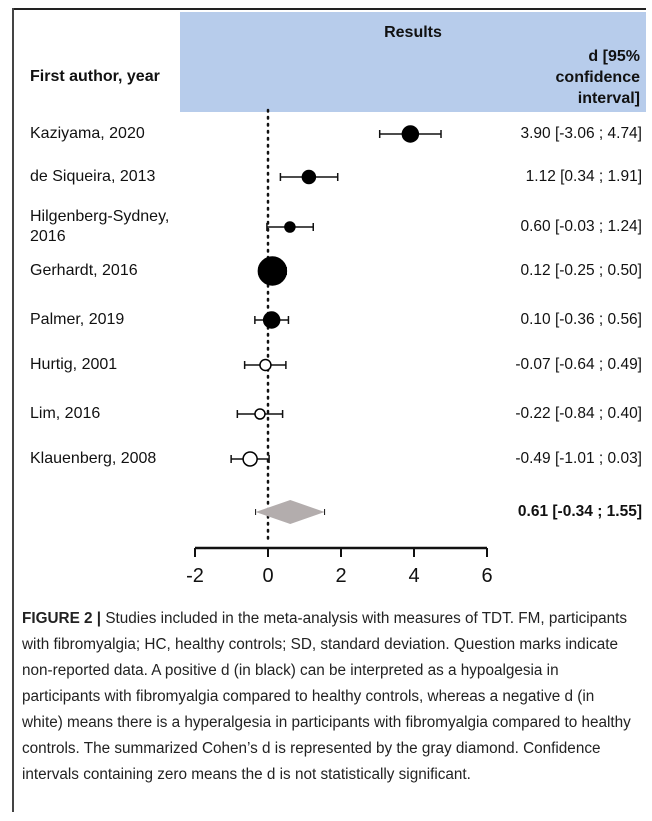  I want to click on first-author-header: First author, year, so click(95, 76).